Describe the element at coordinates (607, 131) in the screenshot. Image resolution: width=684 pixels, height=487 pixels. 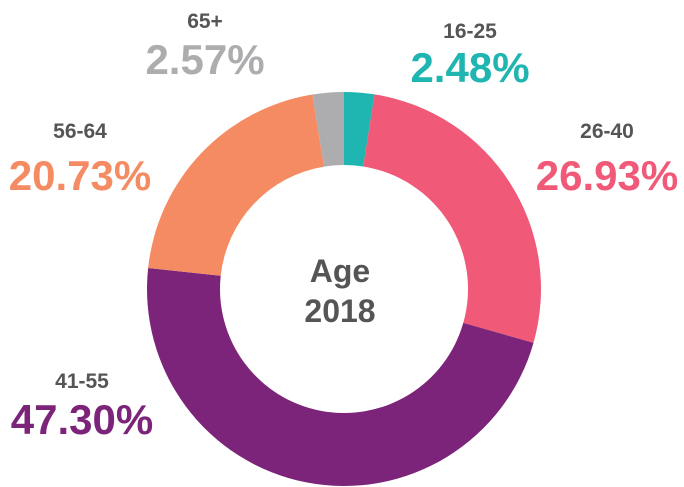
I see `category-label: 26-40` at that location.